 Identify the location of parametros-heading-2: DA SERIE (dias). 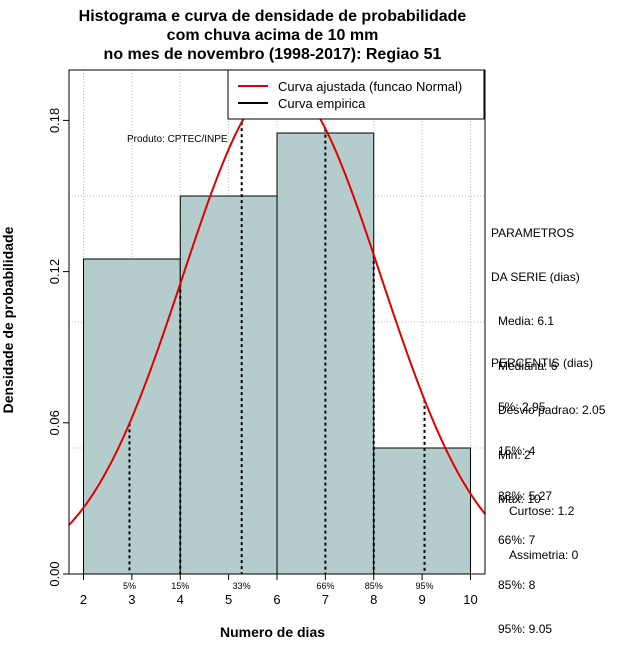
(535, 276).